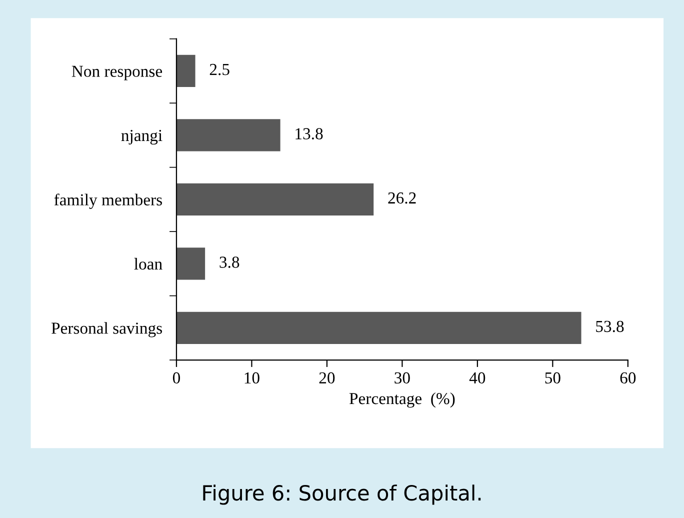 The image size is (684, 518). Describe the element at coordinates (252, 378) in the screenshot. I see `x-tick-label: 10` at that location.